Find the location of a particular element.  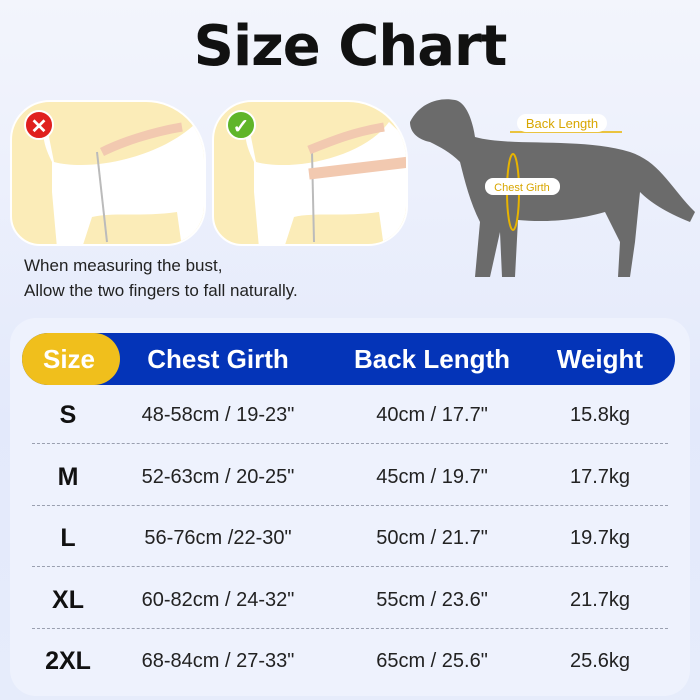

check-icon: ✓ is located at coordinates (241, 125).